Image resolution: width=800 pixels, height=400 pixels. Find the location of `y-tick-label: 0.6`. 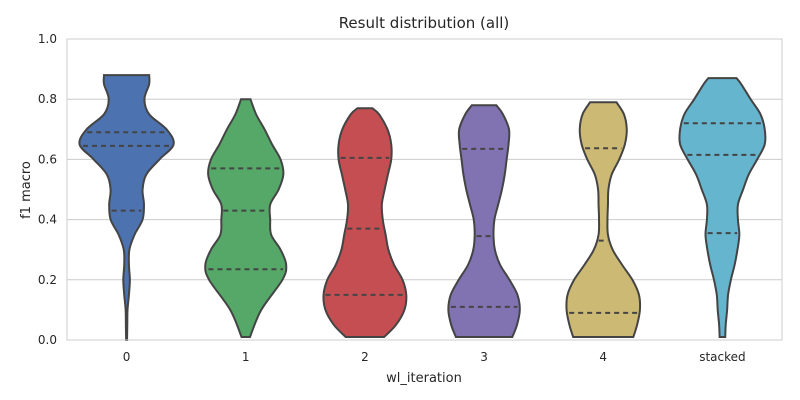

y-tick-label: 0.6 is located at coordinates (47, 159).